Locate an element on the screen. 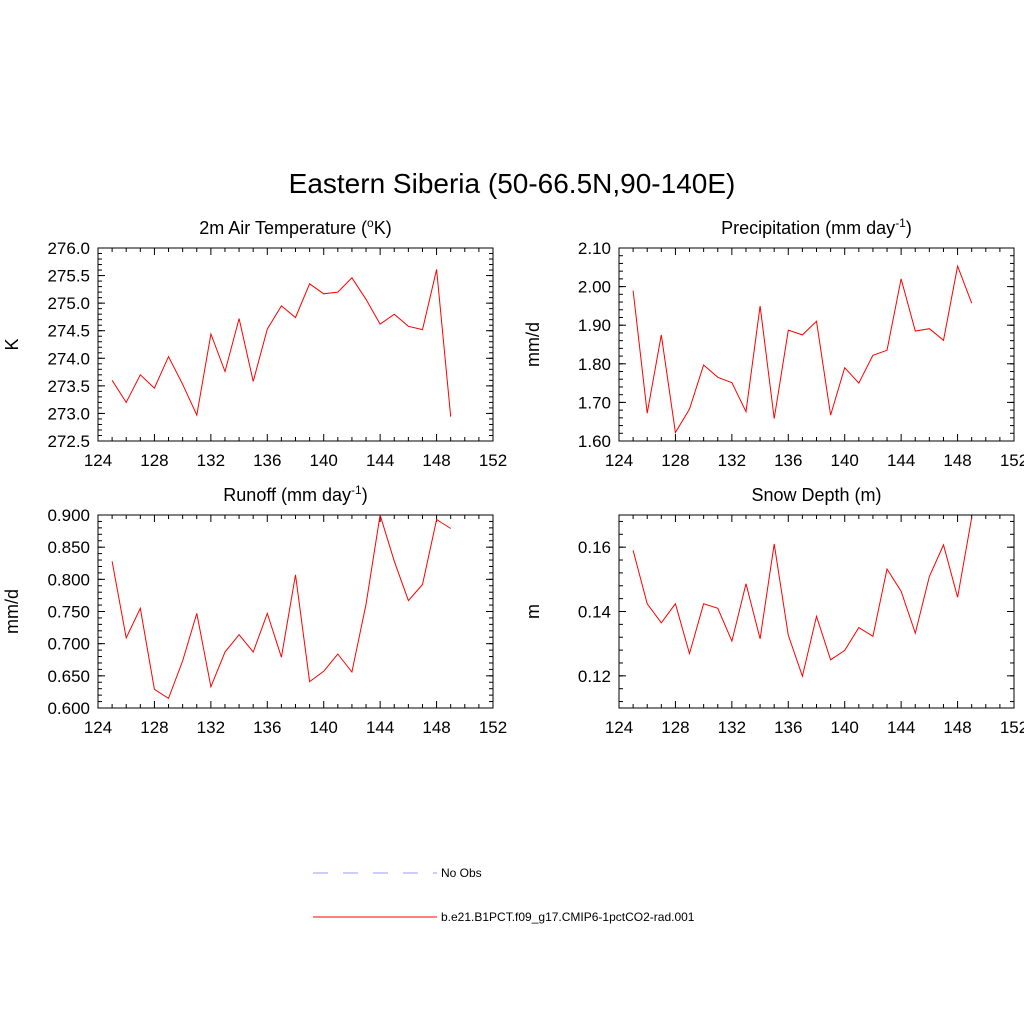 The width and height of the screenshot is (1024, 1024). plot-frame-snow-depth is located at coordinates (816, 611).